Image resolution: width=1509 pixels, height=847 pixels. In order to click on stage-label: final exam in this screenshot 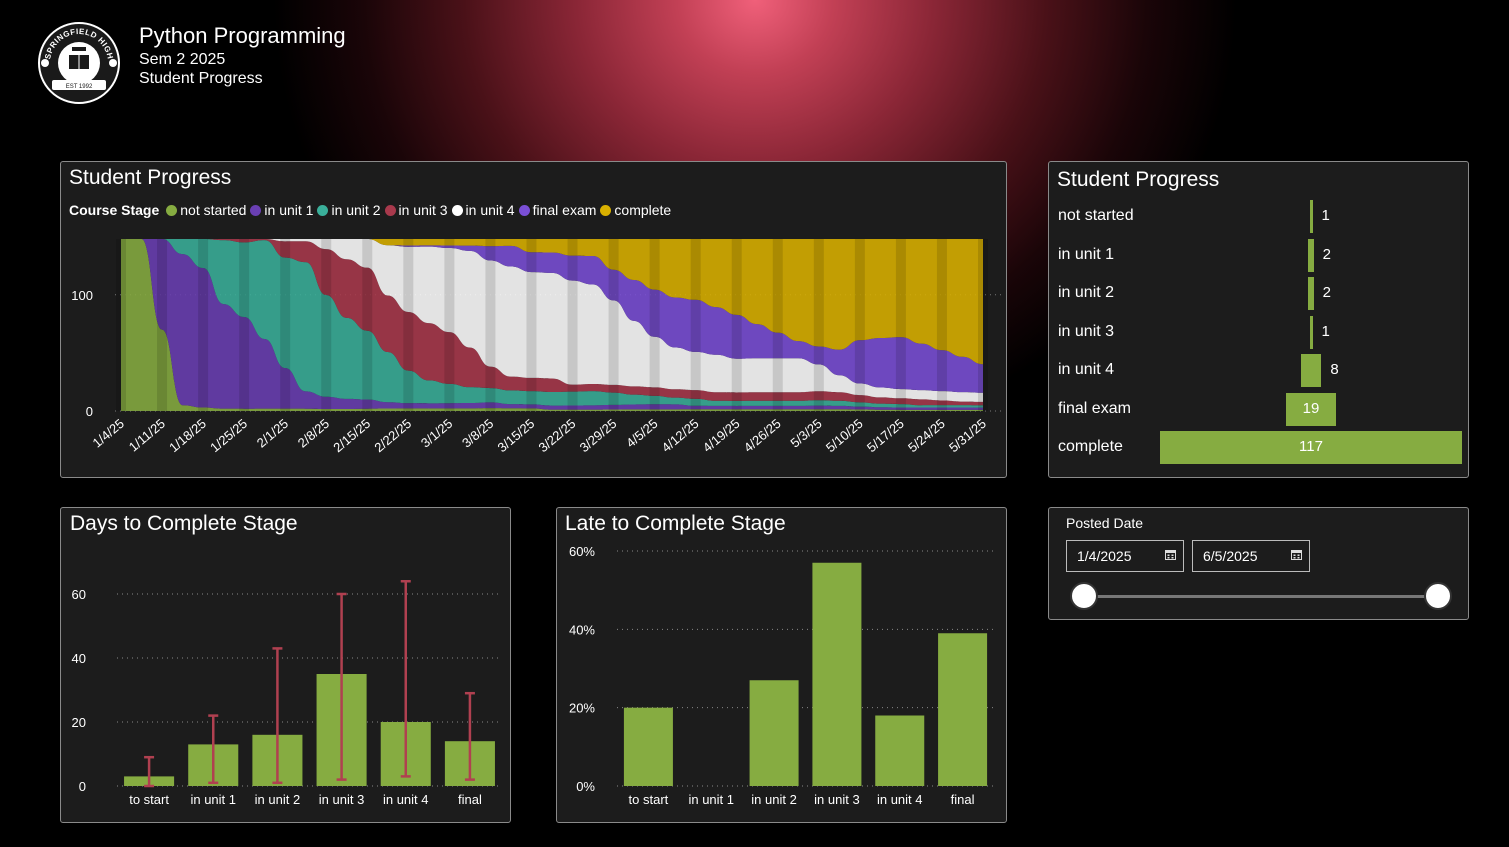, I will do `click(1094, 408)`.